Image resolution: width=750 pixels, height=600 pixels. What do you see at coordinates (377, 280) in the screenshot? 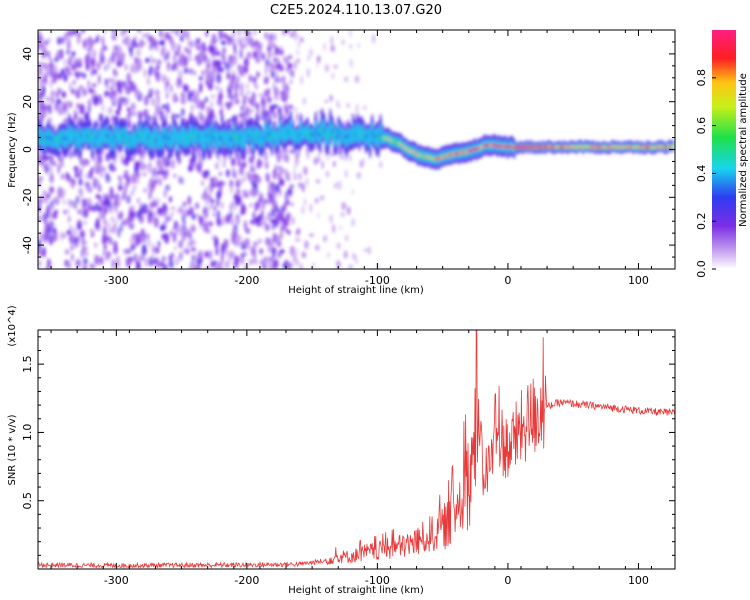
I see `x-tick-label: -100` at bounding box center [377, 280].